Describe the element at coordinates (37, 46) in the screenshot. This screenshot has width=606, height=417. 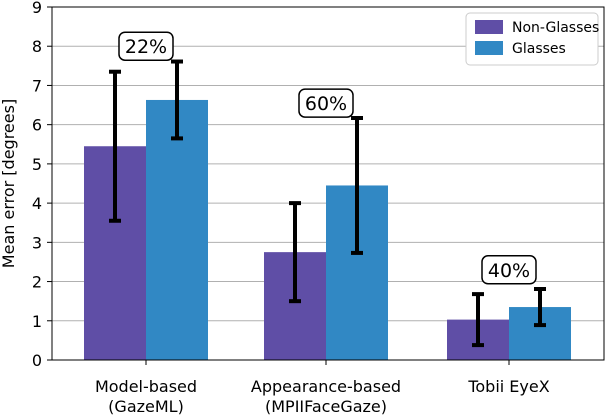
I see `y-tick-label: 8` at that location.